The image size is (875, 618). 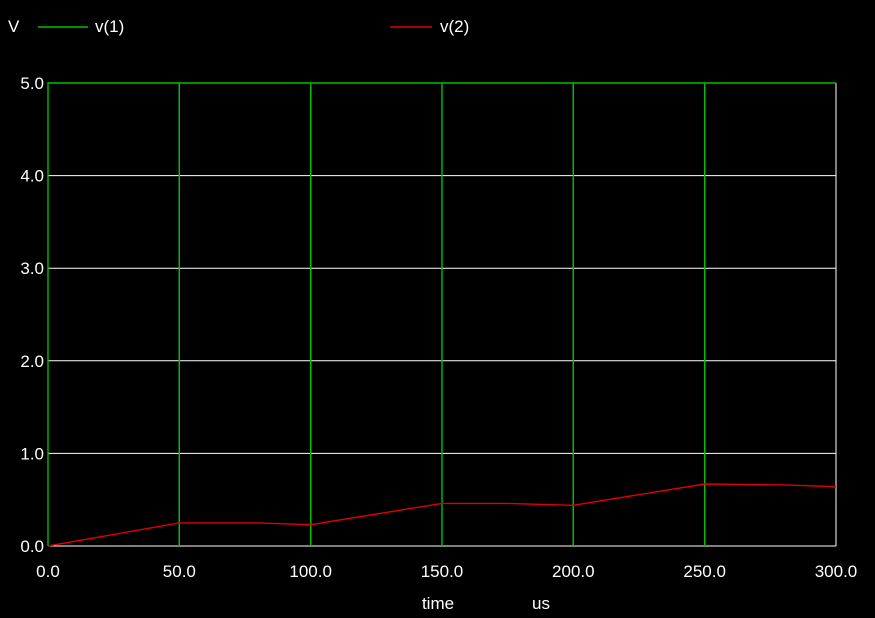 I want to click on y-tick-label: 2.0, so click(x=32, y=361).